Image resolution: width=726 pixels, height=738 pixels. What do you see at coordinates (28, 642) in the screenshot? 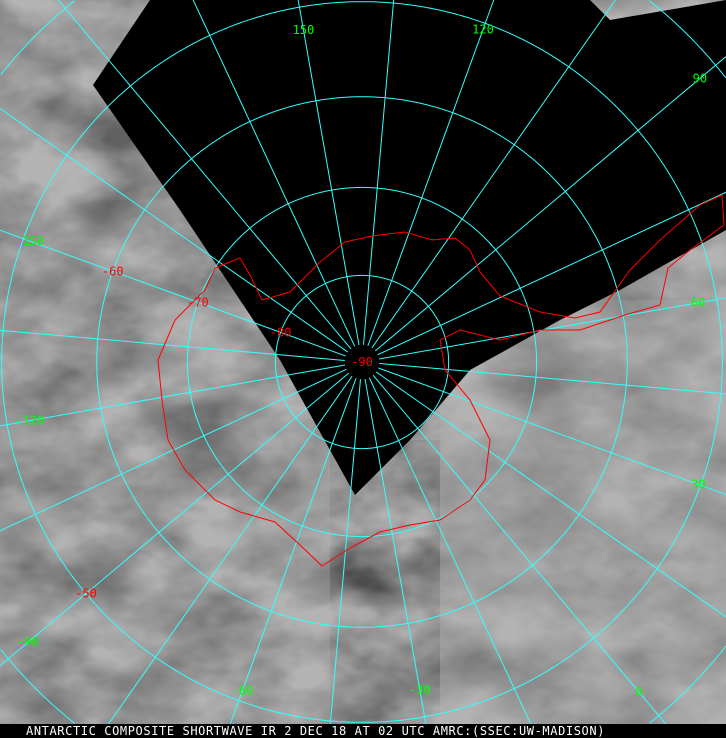
I see `longitude-label: -90` at bounding box center [28, 642].